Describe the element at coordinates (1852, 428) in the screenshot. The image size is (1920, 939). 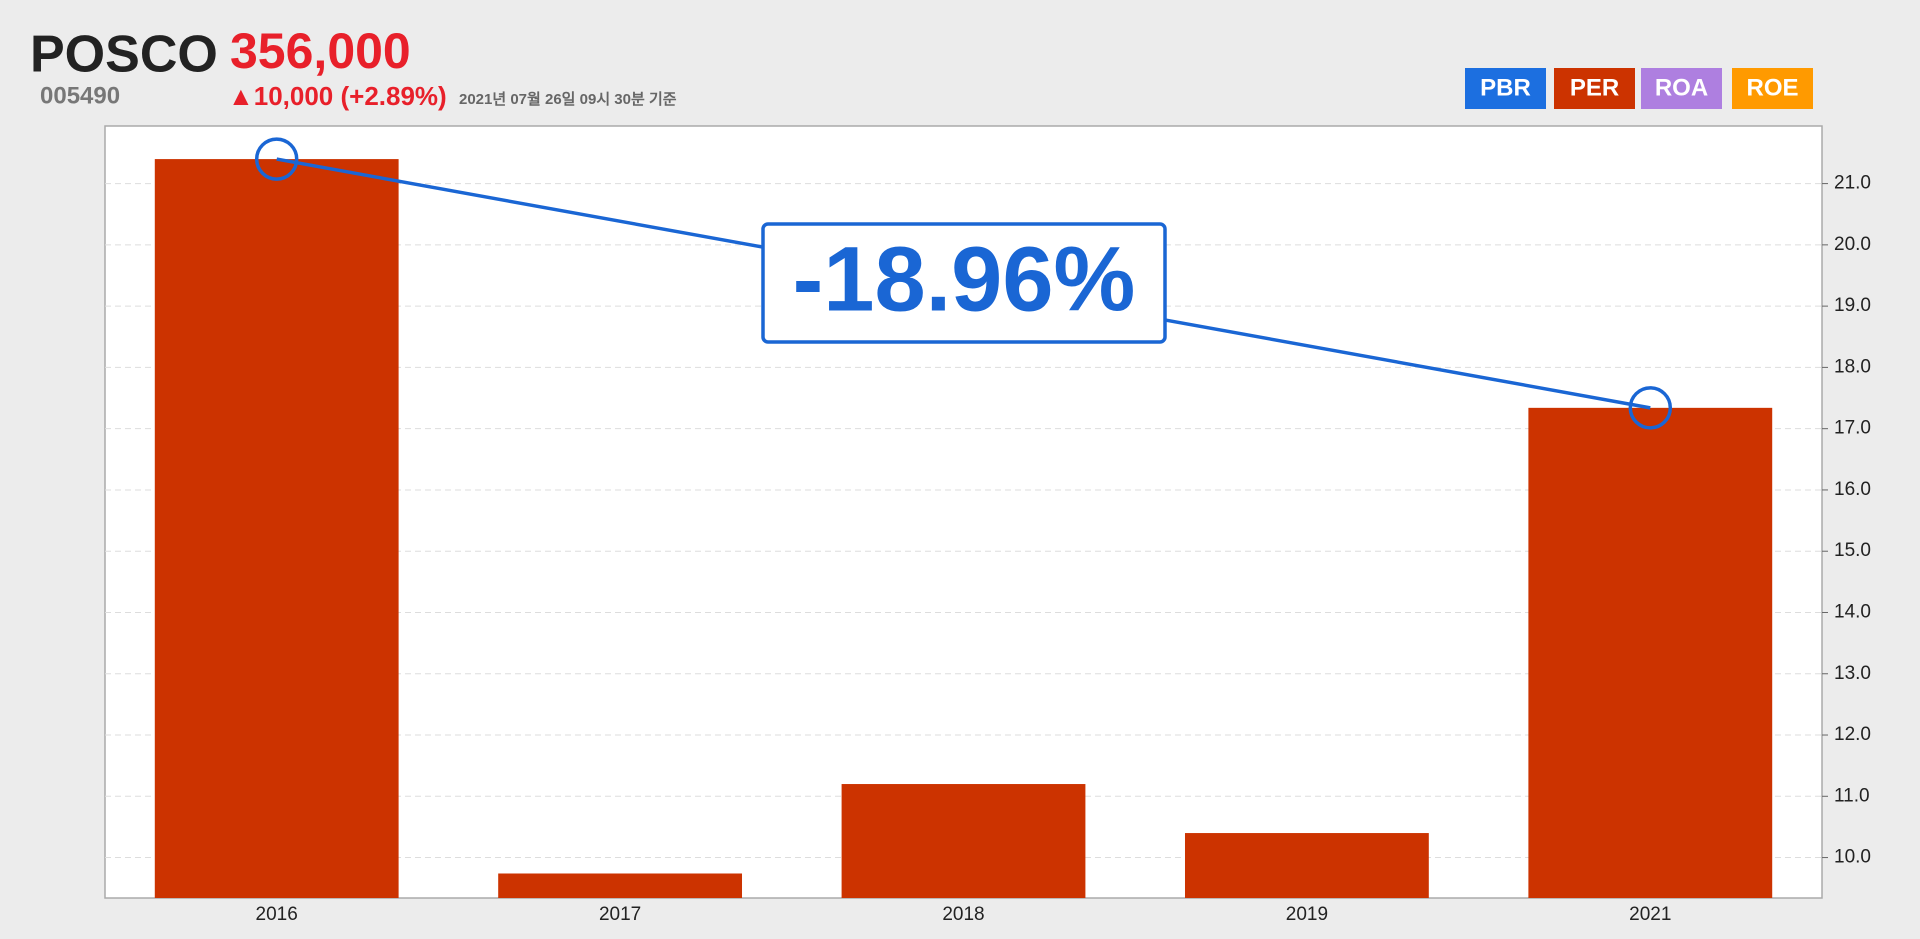
I see `y-tick-label: 17.0` at that location.